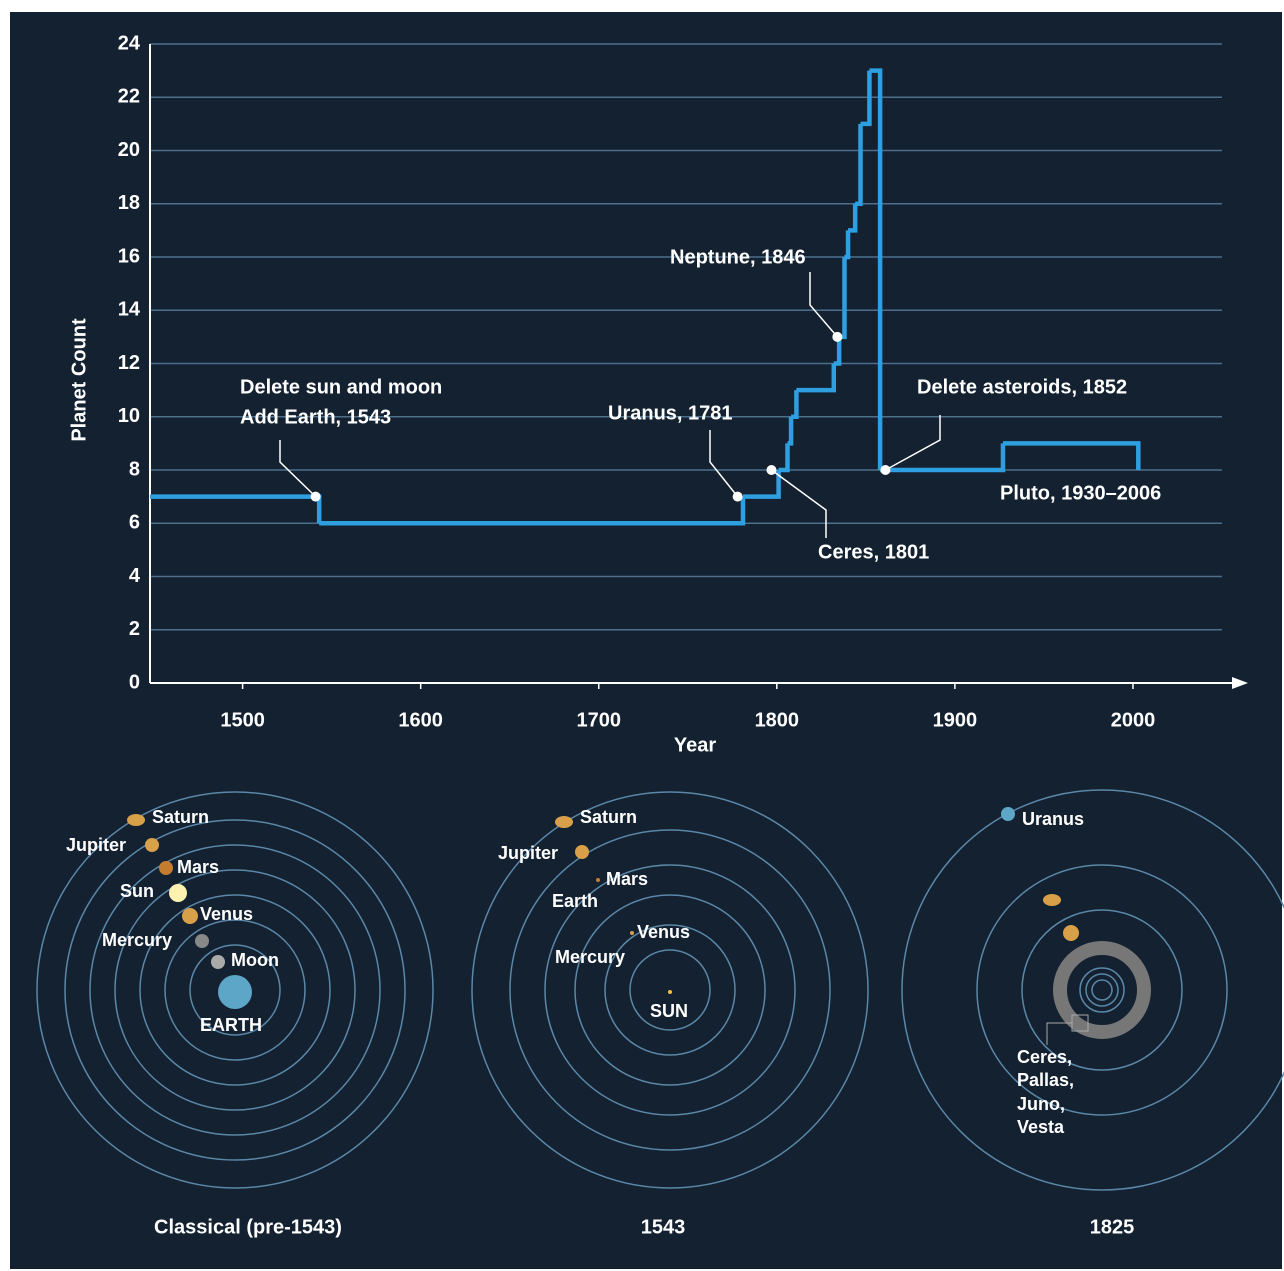  What do you see at coordinates (129, 97) in the screenshot?
I see `y-tick-label: 22` at bounding box center [129, 97].